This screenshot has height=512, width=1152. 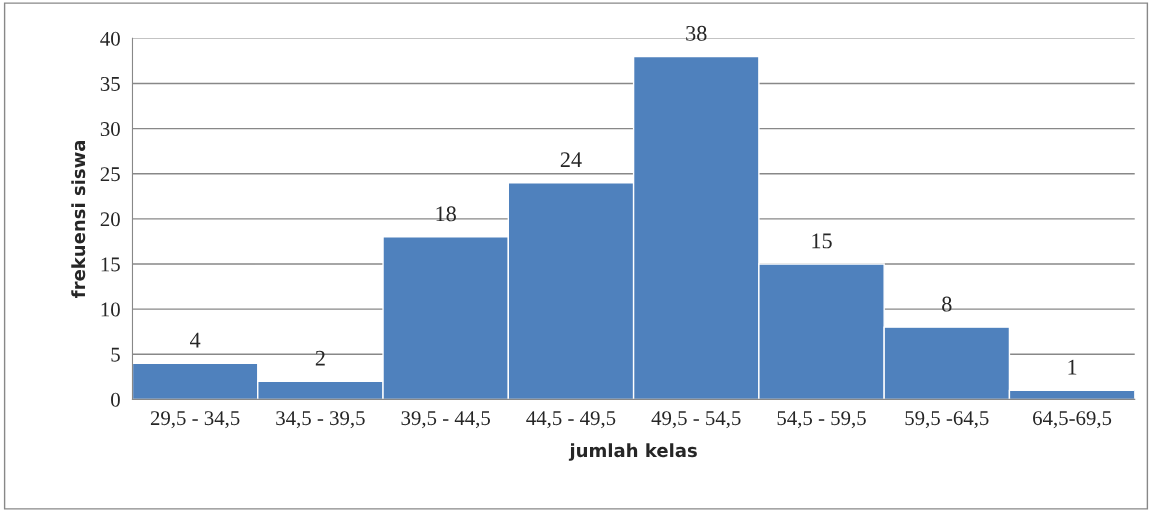 What do you see at coordinates (110, 83) in the screenshot?
I see `y-tick-label: 35` at bounding box center [110, 83].